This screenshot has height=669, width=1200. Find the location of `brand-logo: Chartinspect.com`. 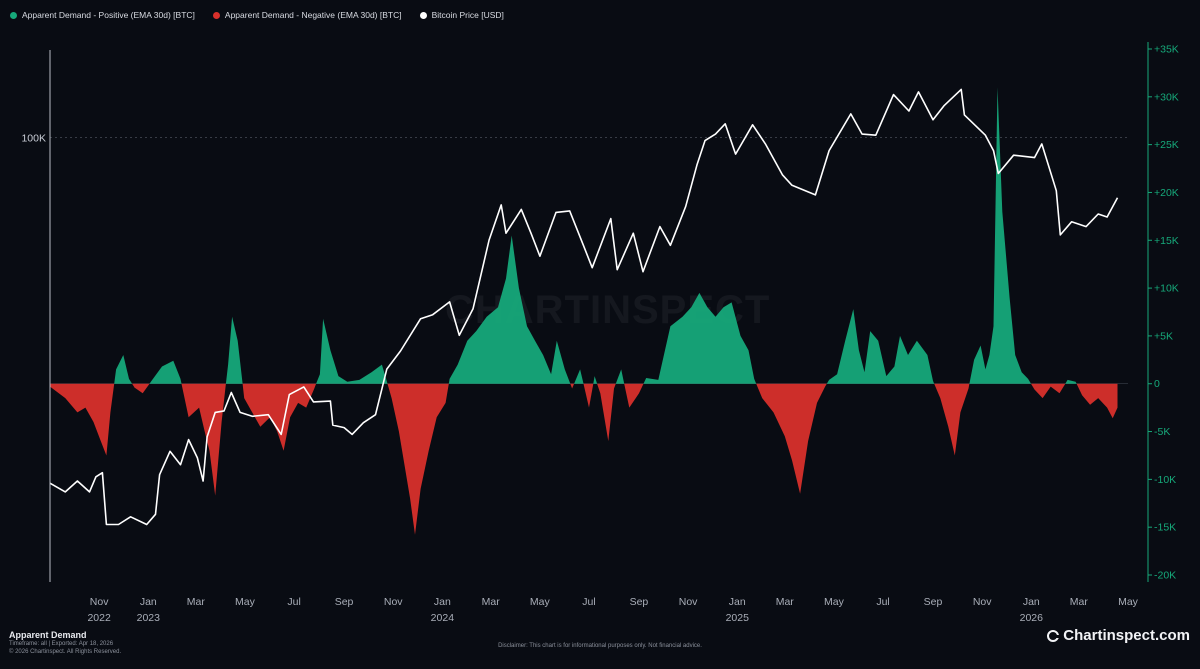

brand-logo: Chartinspect.com is located at coordinates (1118, 635).